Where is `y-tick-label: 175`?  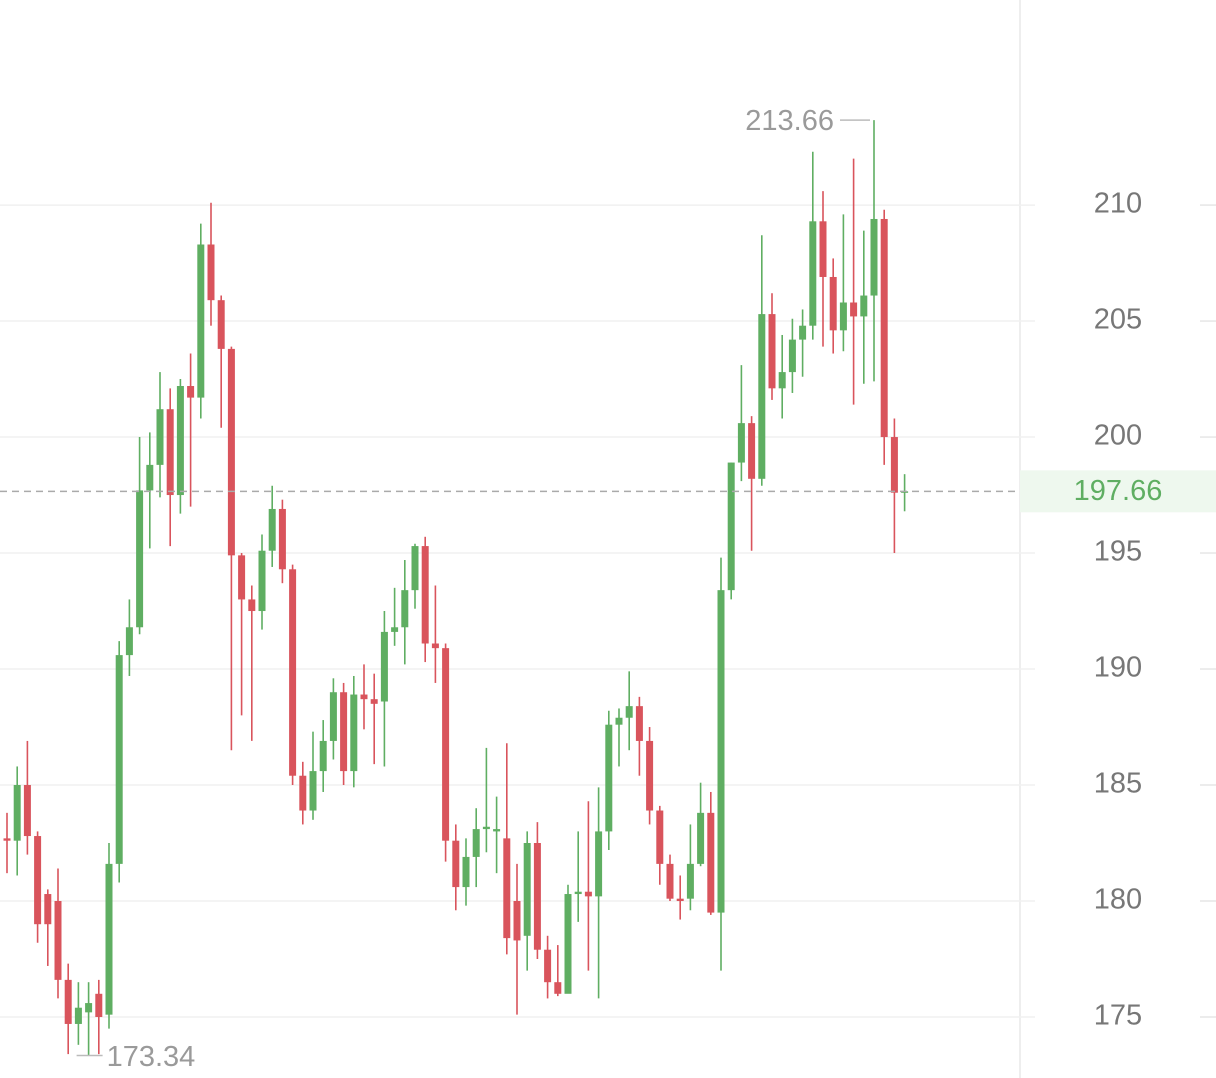
y-tick-label: 175 is located at coordinates (1118, 1016).